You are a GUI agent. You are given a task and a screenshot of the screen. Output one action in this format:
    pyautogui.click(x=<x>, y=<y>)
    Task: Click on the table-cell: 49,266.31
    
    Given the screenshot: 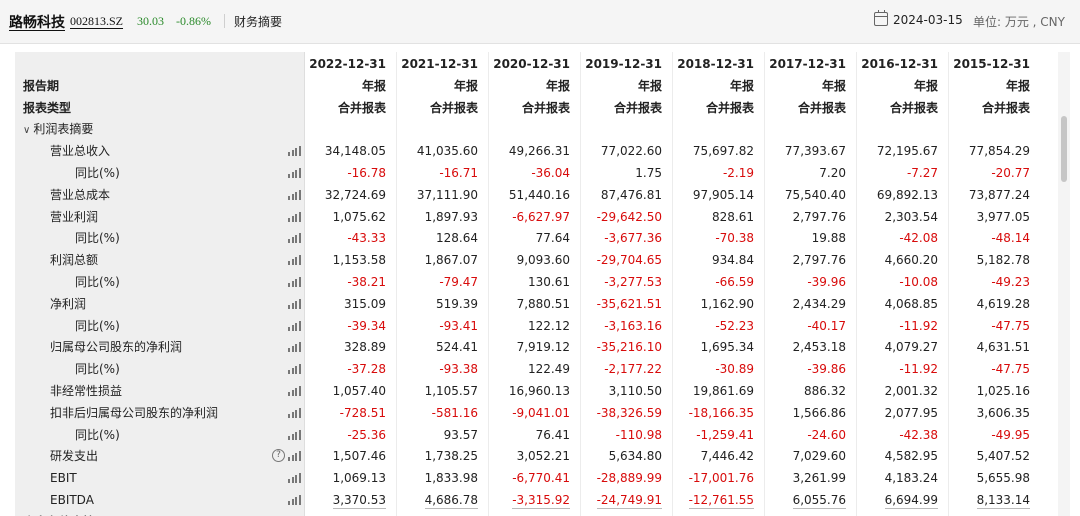 What is the action you would take?
    pyautogui.click(x=534, y=151)
    